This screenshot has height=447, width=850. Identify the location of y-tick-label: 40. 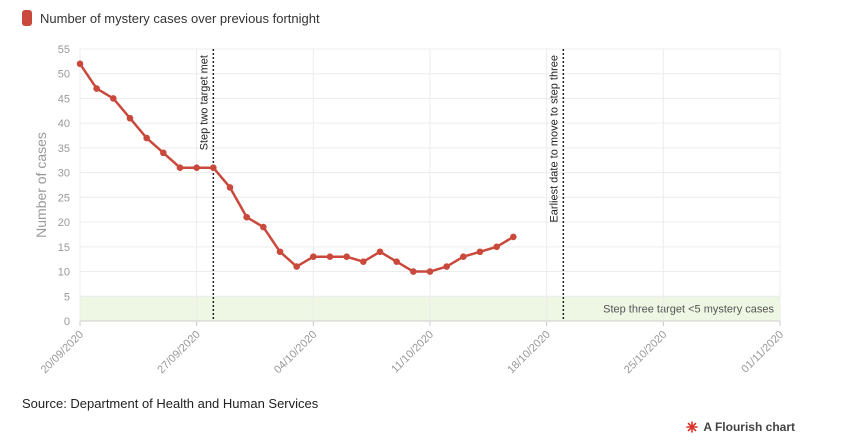
(64, 124).